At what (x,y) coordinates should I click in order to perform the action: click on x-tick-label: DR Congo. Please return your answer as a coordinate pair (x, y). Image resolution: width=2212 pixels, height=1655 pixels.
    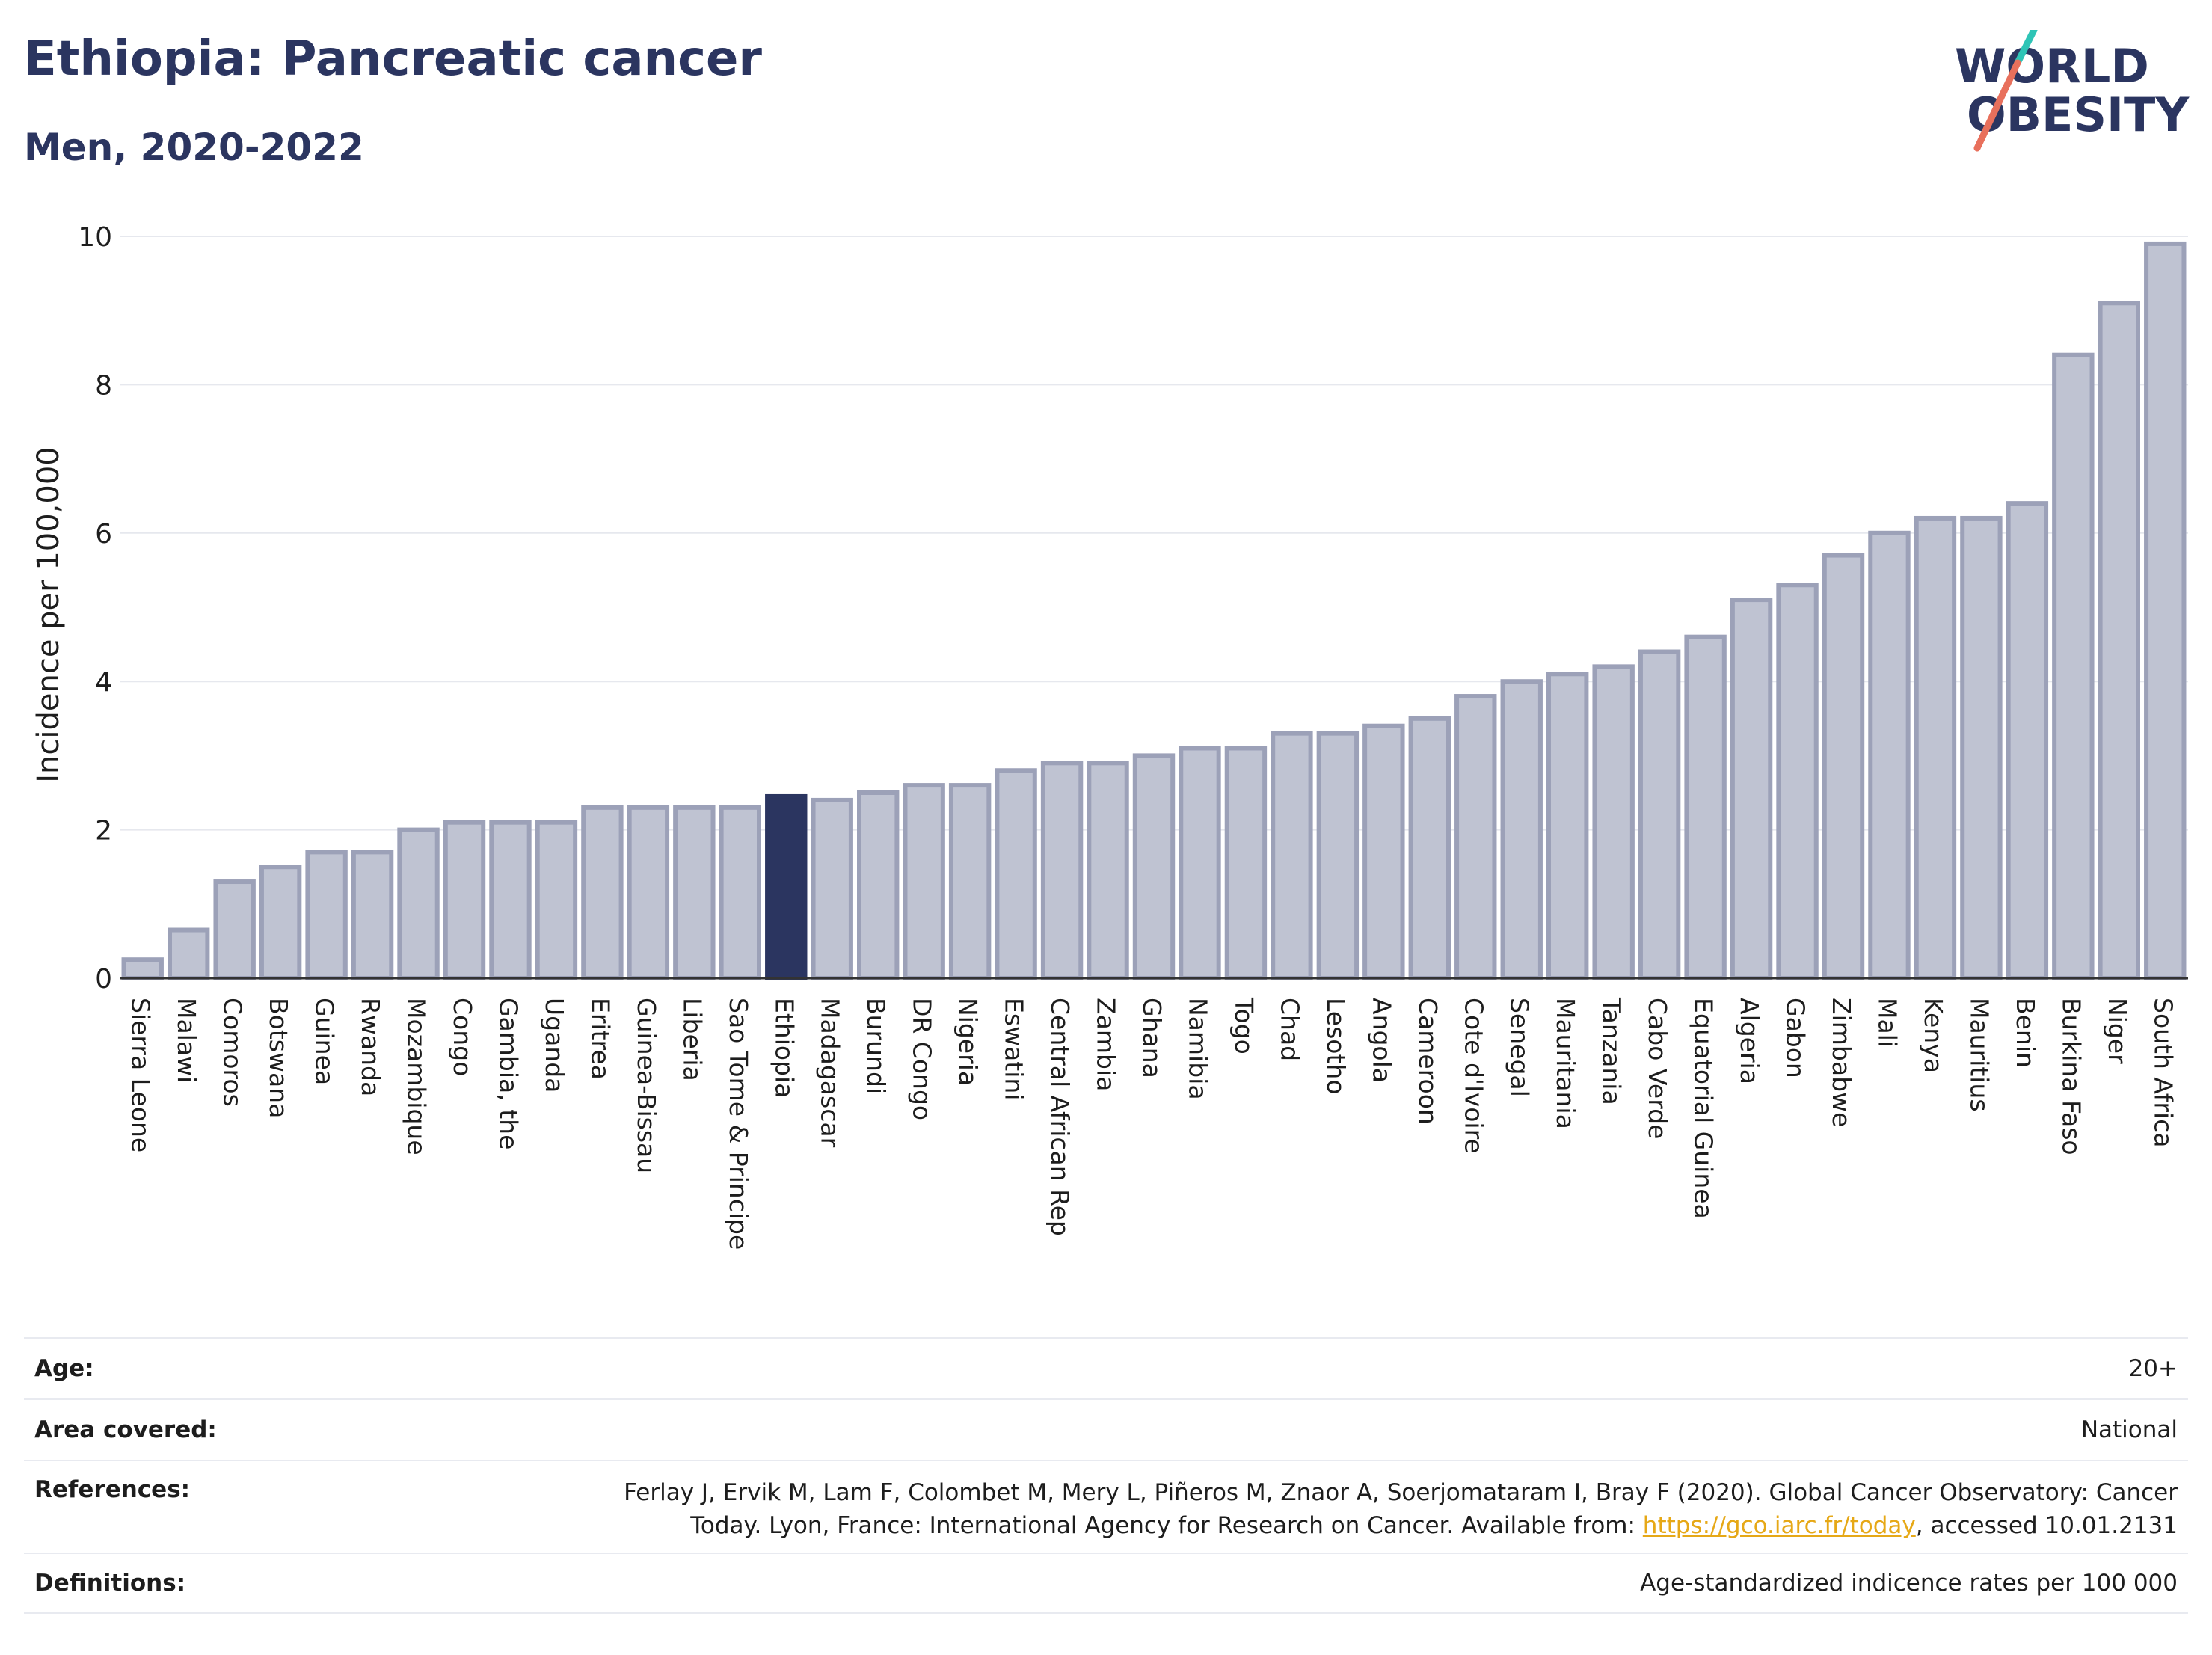
    Looking at the image, I should click on (922, 1059).